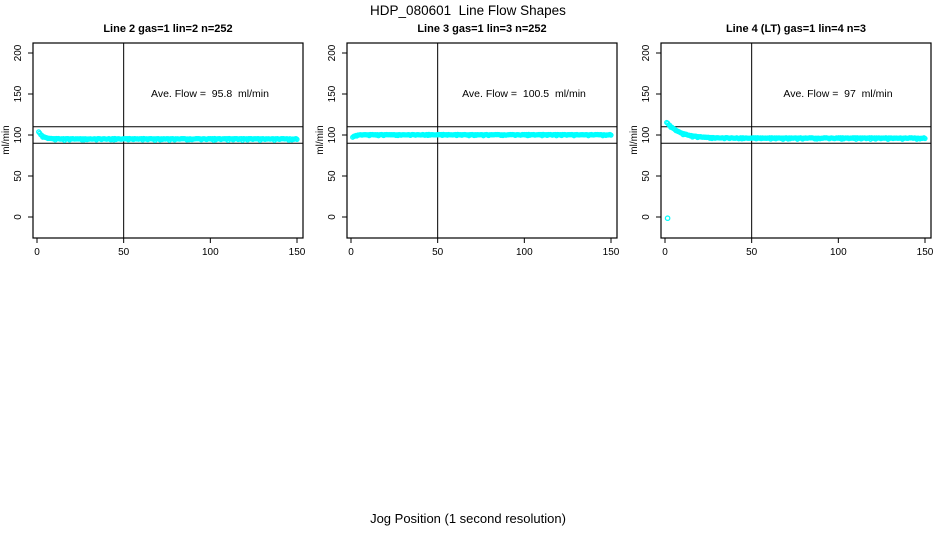 This screenshot has width=936, height=540. What do you see at coordinates (481, 29) in the screenshot?
I see `panel-title: Line 3 gas=1 lin=3 n=252` at bounding box center [481, 29].